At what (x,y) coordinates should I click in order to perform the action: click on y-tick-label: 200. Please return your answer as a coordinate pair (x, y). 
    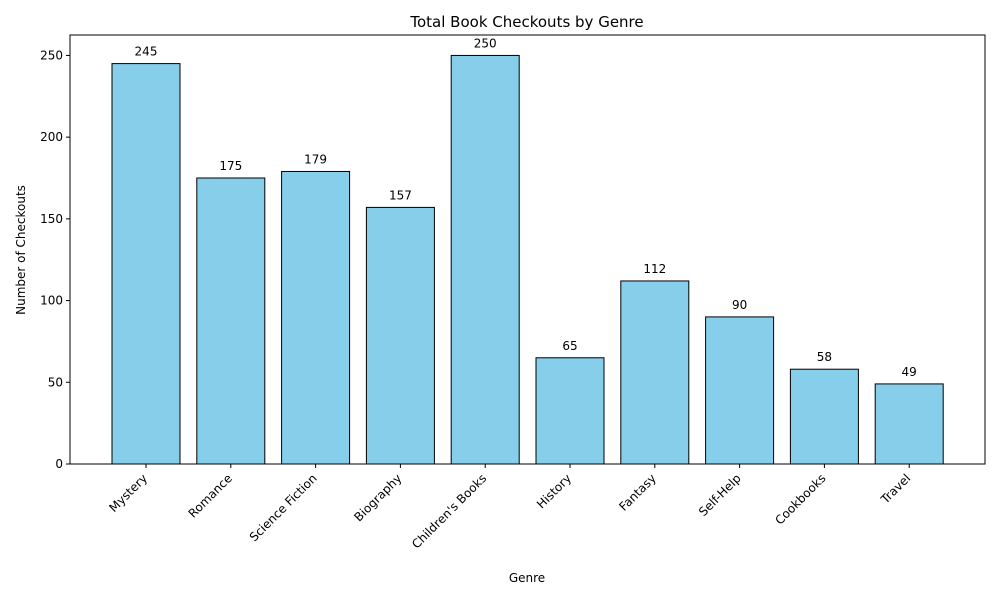
    Looking at the image, I should click on (51, 137).